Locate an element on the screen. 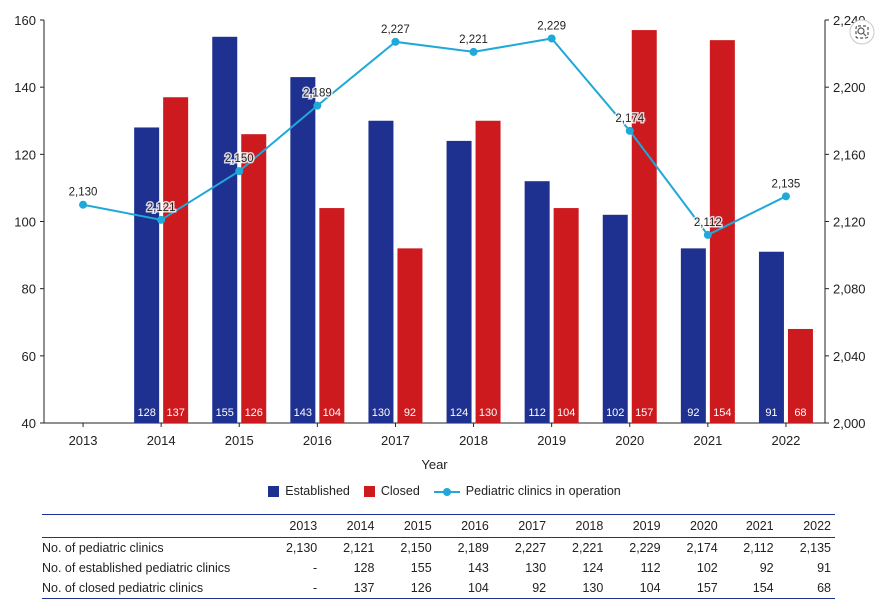  y-left-tick-label: 100 is located at coordinates (25, 222).